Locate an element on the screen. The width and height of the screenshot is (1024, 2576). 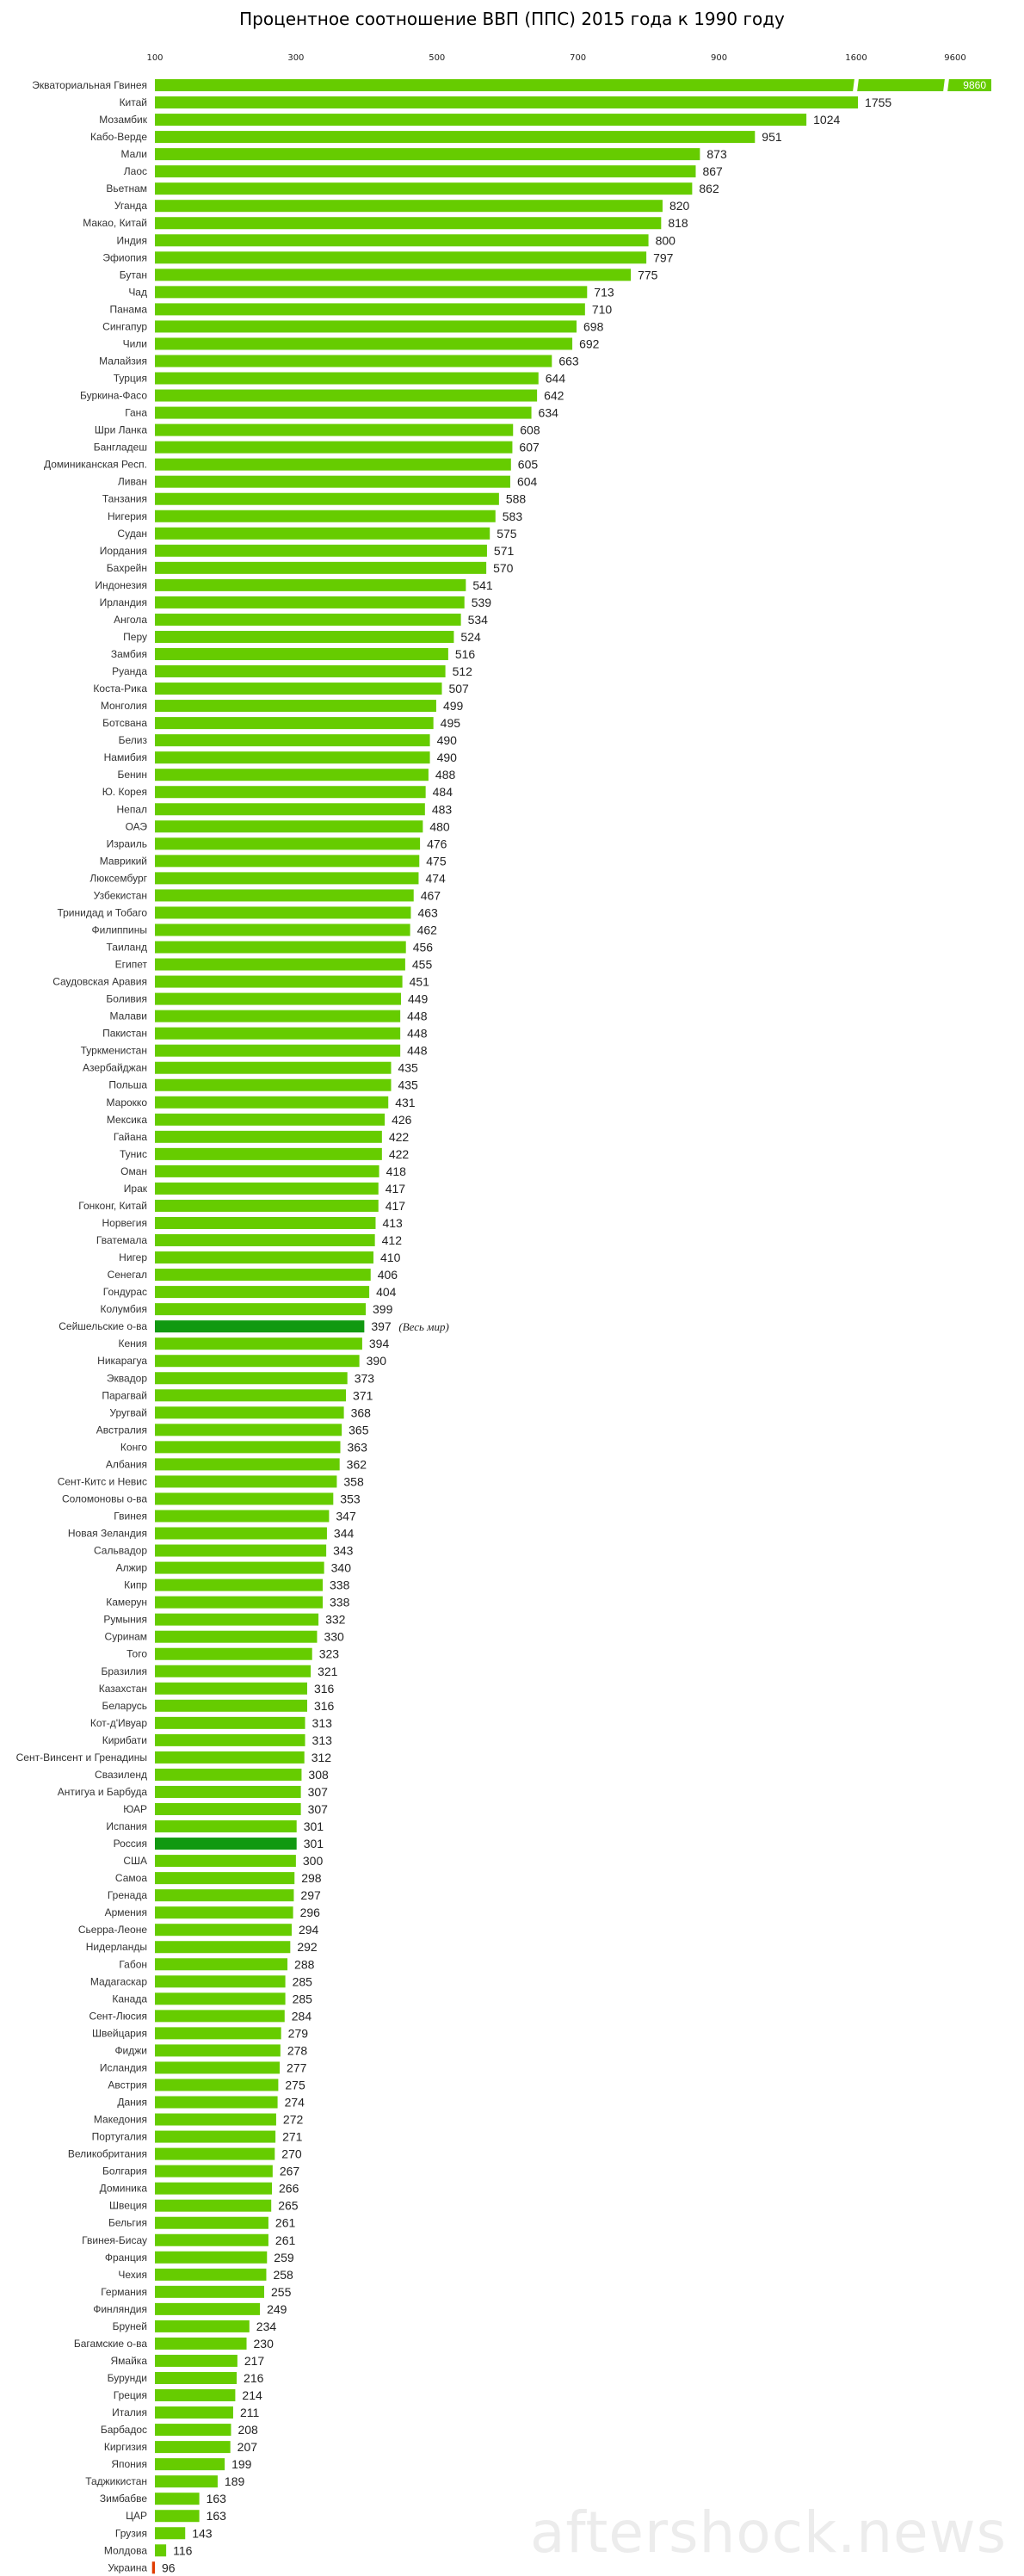
value-label: 343 is located at coordinates (343, 1551).